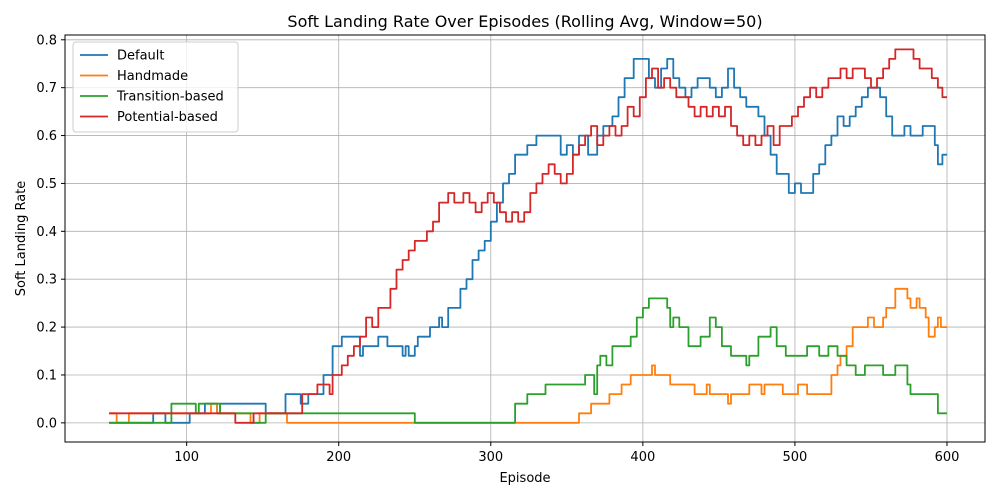 Image resolution: width=1000 pixels, height=500 pixels. I want to click on y-tick-label: 0.1, so click(46, 375).